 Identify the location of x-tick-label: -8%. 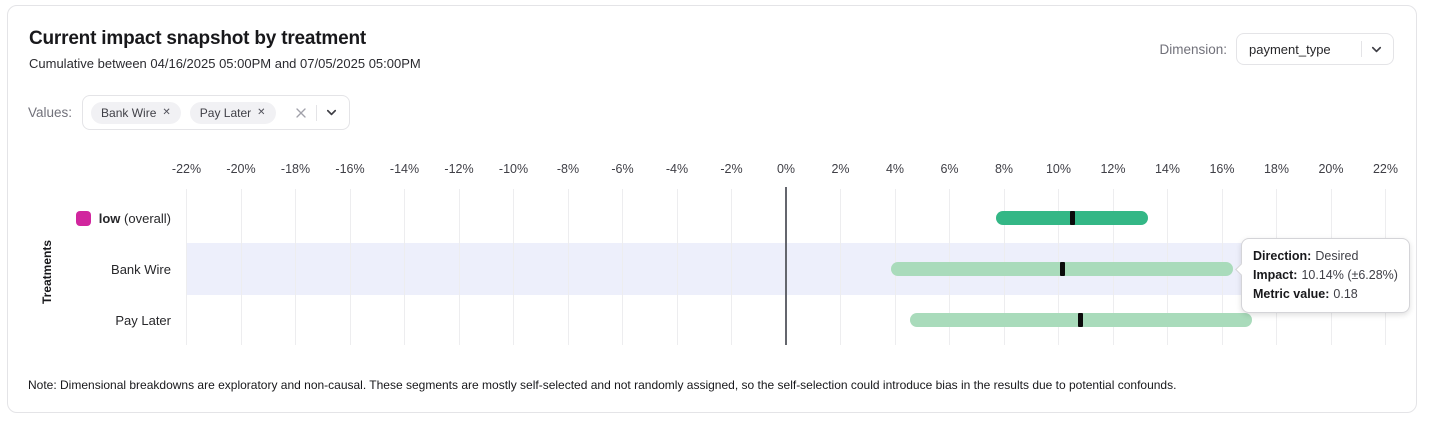
(568, 169).